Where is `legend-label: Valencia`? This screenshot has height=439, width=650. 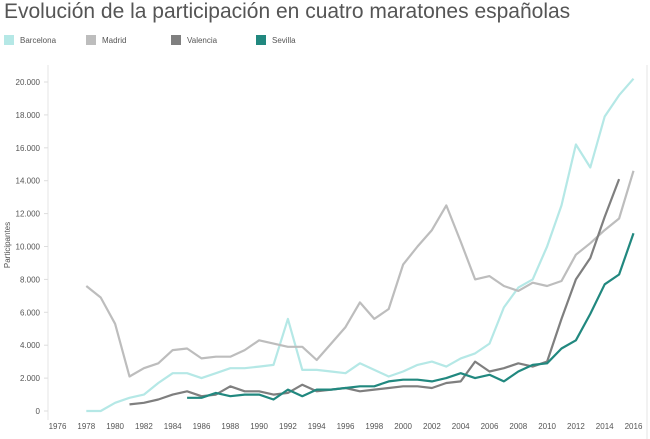 legend-label: Valencia is located at coordinates (202, 40).